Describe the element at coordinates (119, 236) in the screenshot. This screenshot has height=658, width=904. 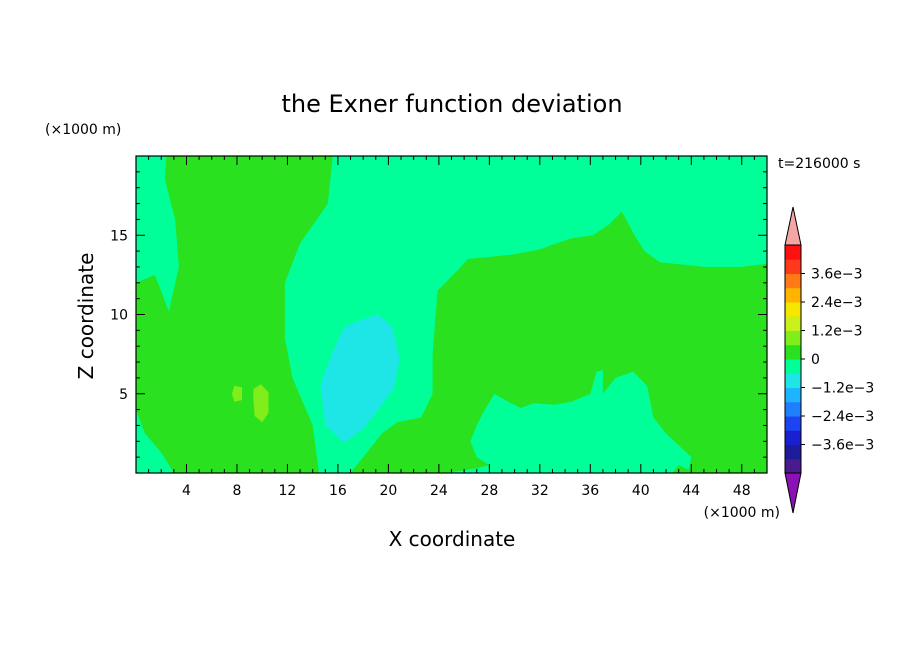
I see `y-tick-label: 15` at that location.